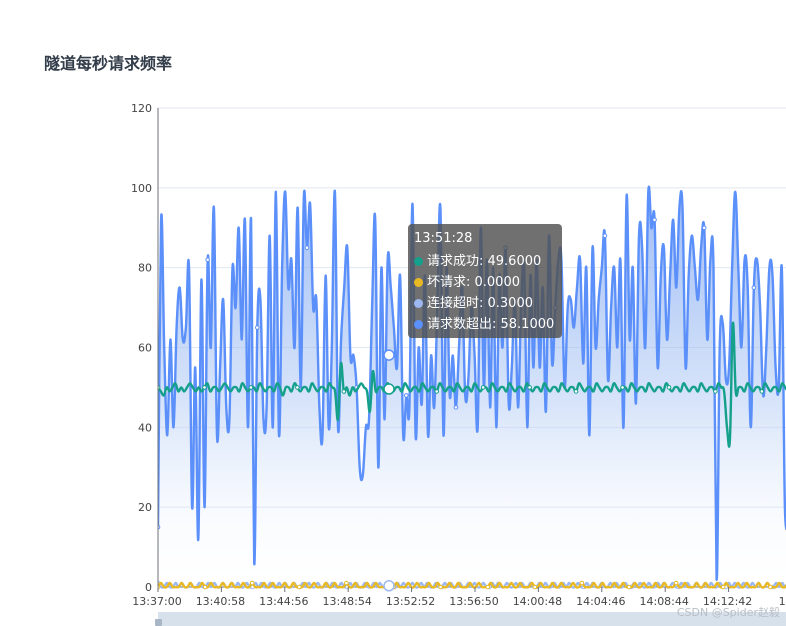  What do you see at coordinates (600, 601) in the screenshot?
I see `x-tick-label: 14:04:46` at bounding box center [600, 601].